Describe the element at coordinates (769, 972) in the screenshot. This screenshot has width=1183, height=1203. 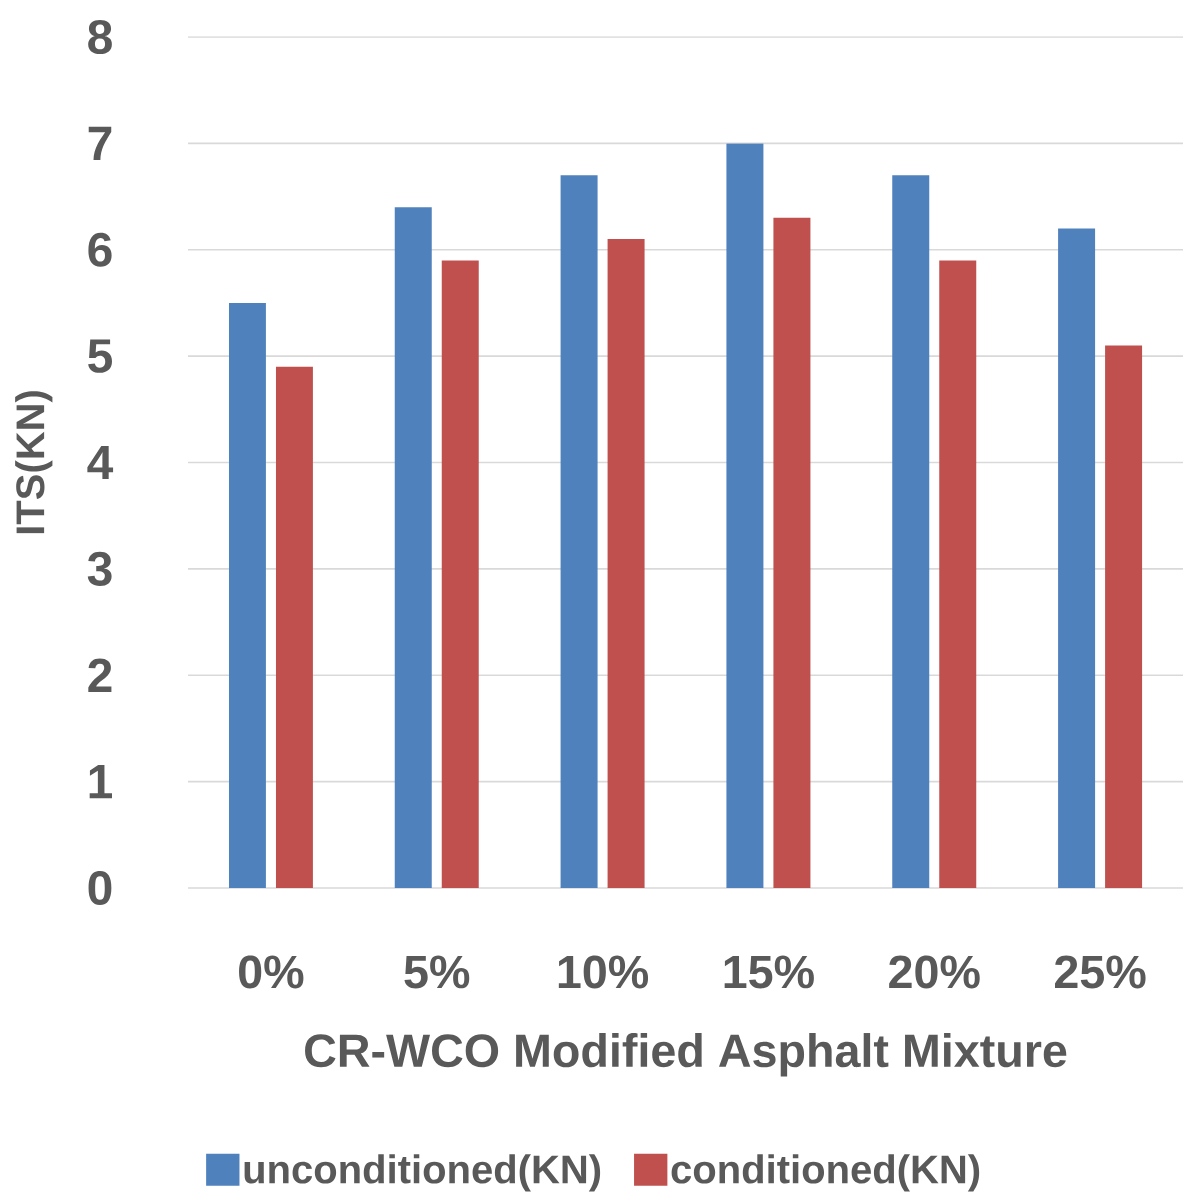
I see `x-tick-label: 15%` at that location.